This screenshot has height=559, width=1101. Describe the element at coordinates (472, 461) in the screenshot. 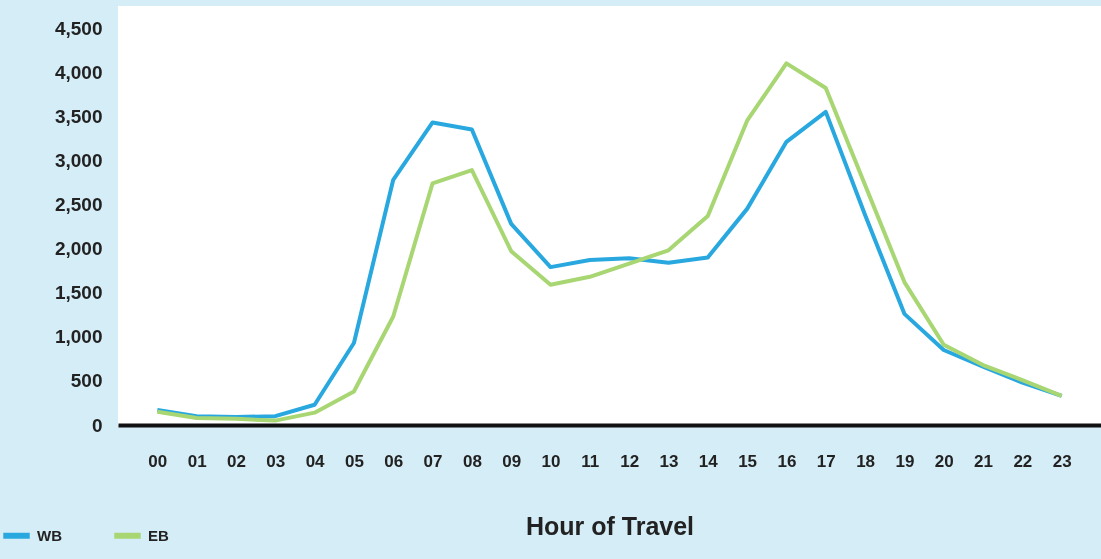

I see `x-tick-label: 08` at that location.